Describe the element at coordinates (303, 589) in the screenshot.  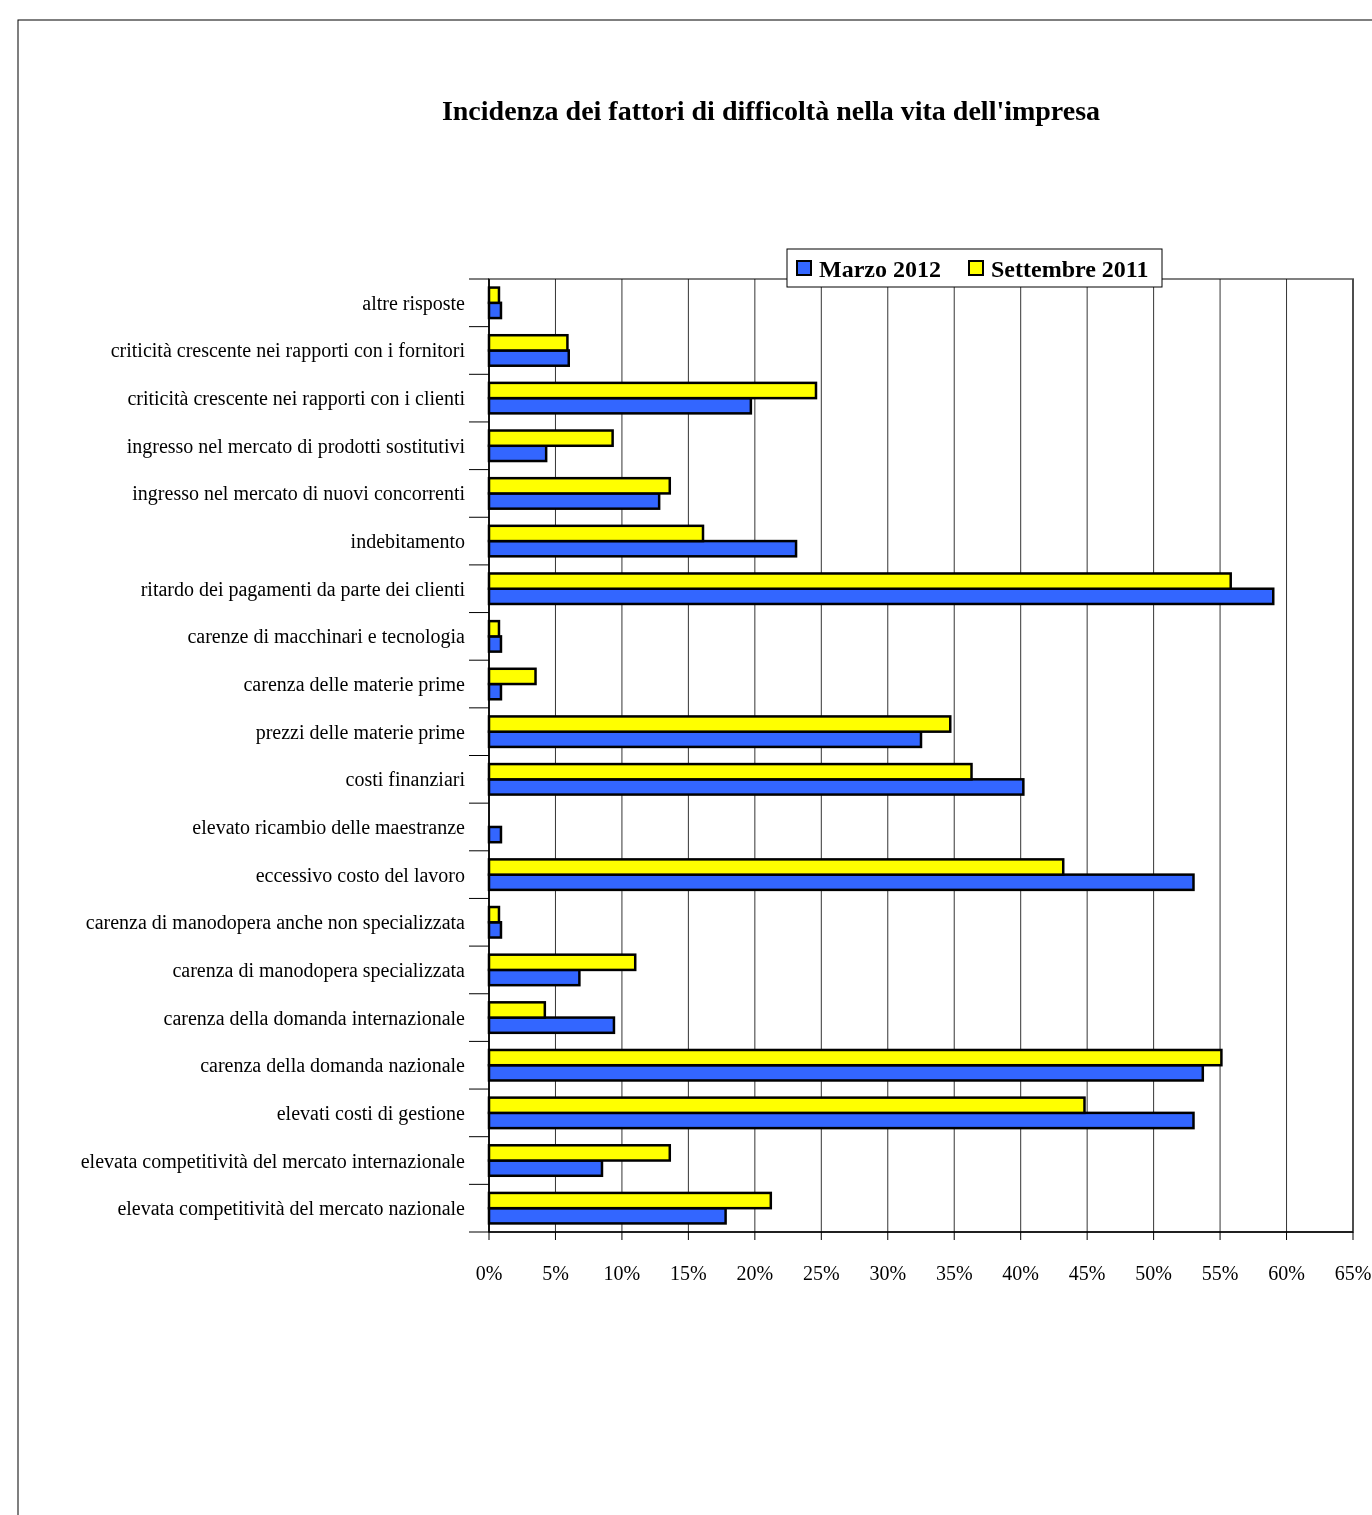
I see `y-tick-label: ritardo dei pagamenti da parte dei clienti` at that location.